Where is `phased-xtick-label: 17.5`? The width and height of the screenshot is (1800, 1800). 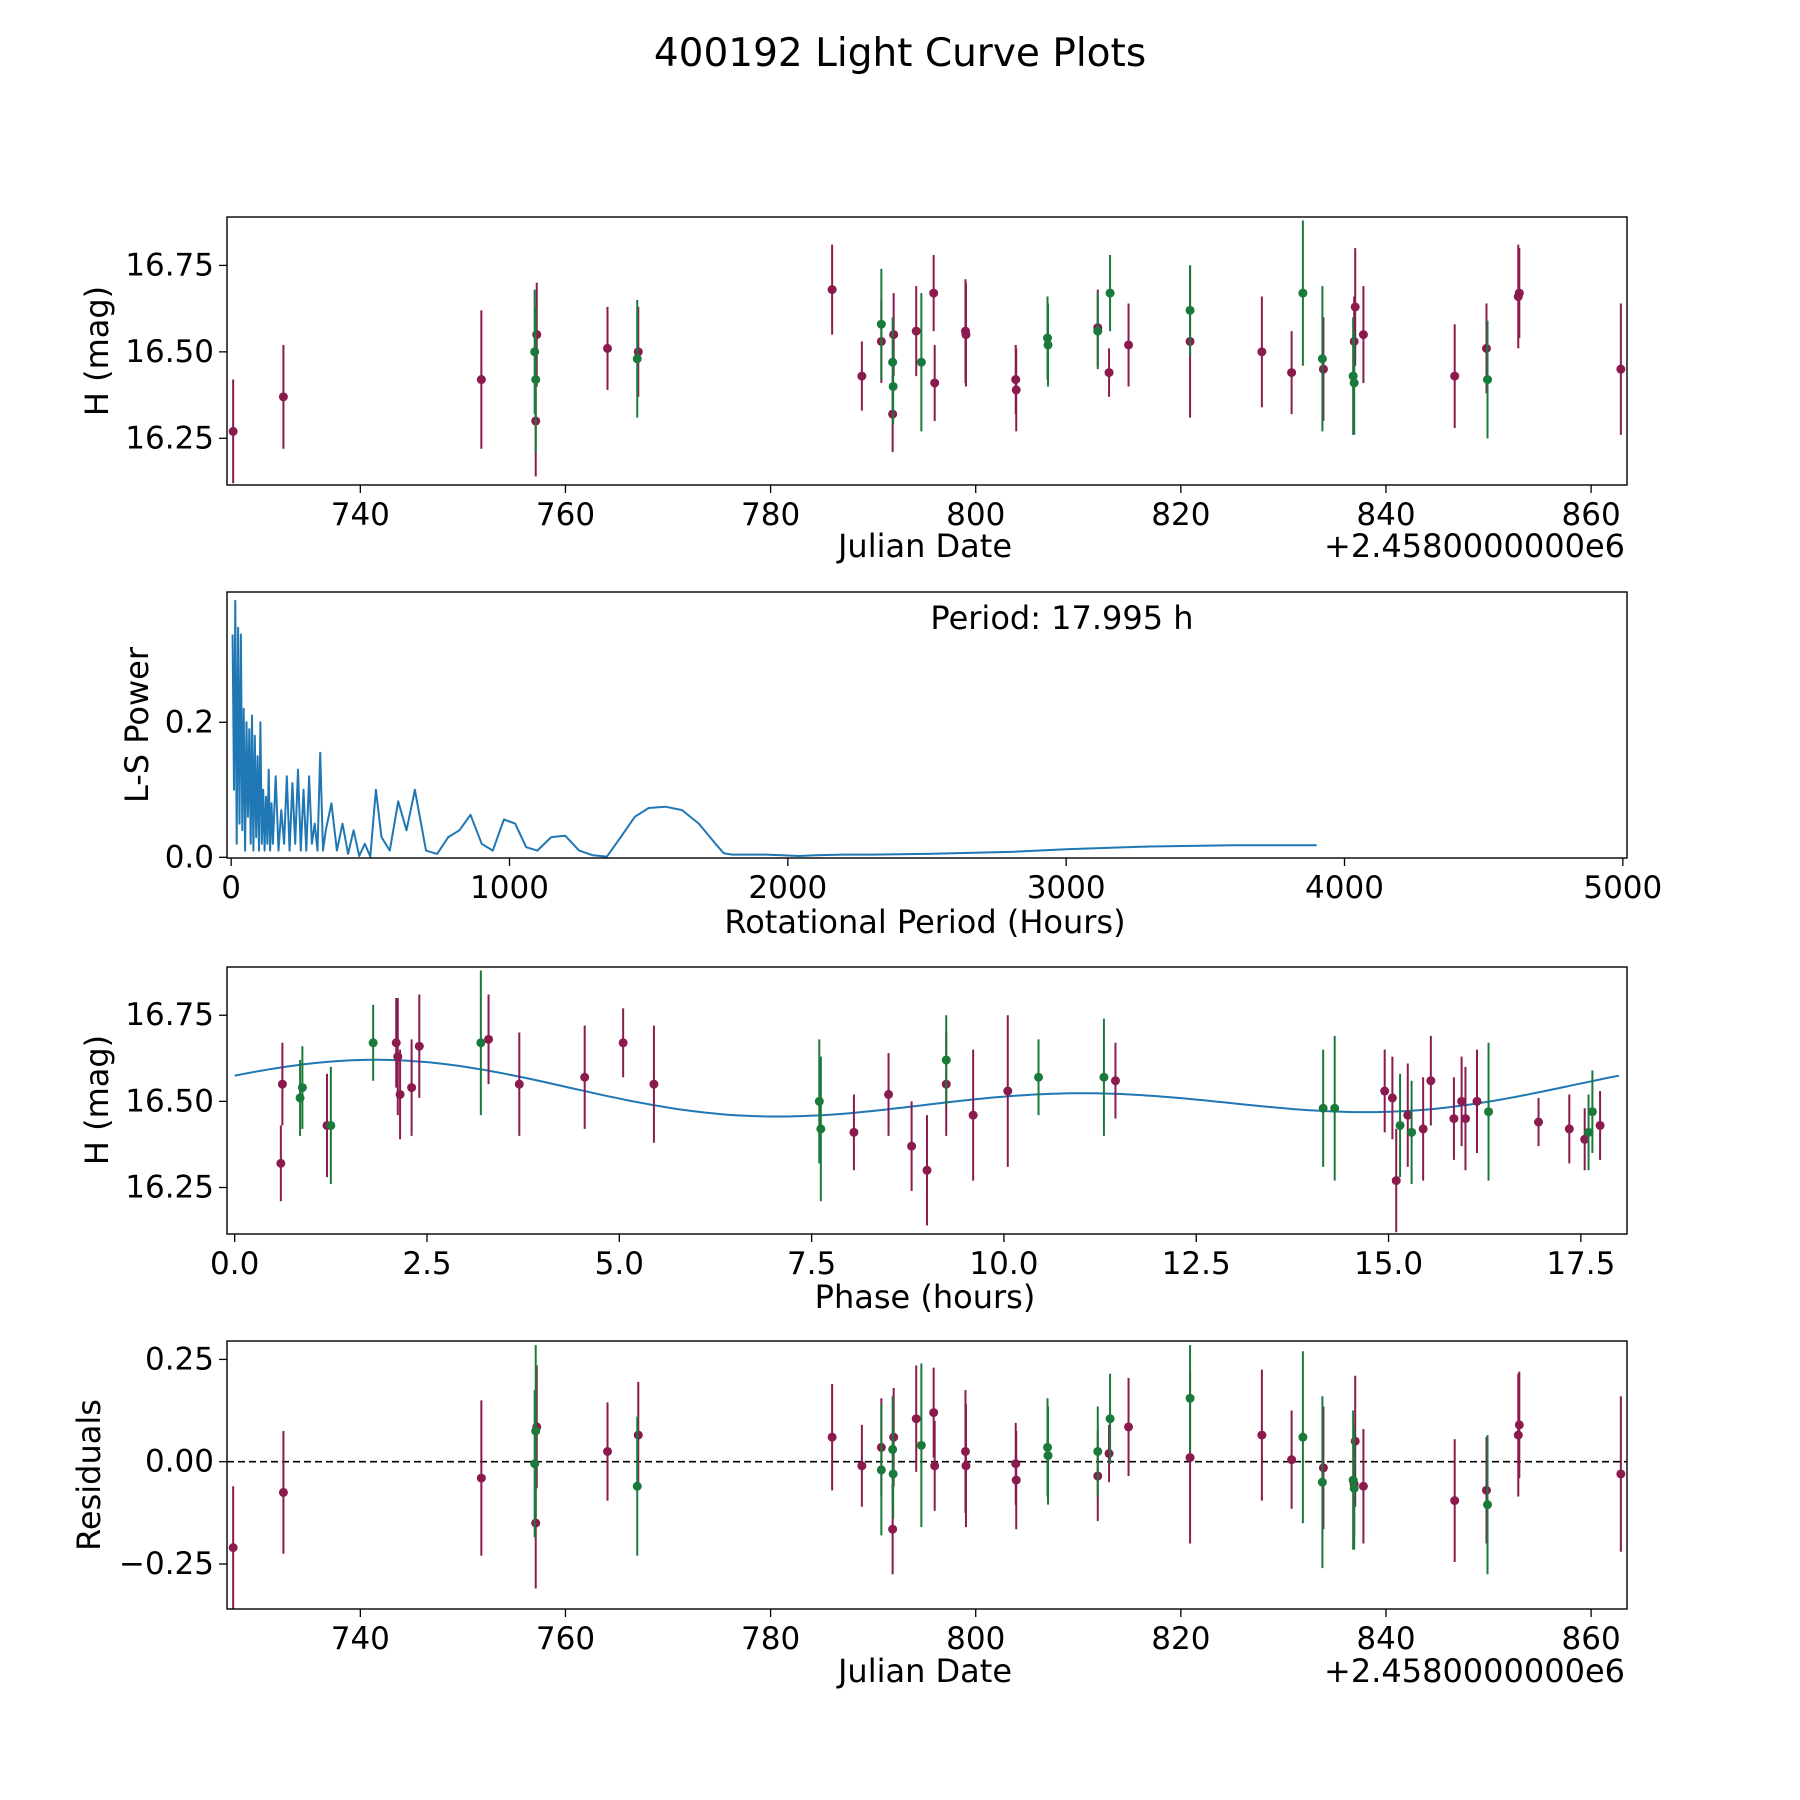
phased-xtick-label: 17.5 is located at coordinates (1580, 1264).